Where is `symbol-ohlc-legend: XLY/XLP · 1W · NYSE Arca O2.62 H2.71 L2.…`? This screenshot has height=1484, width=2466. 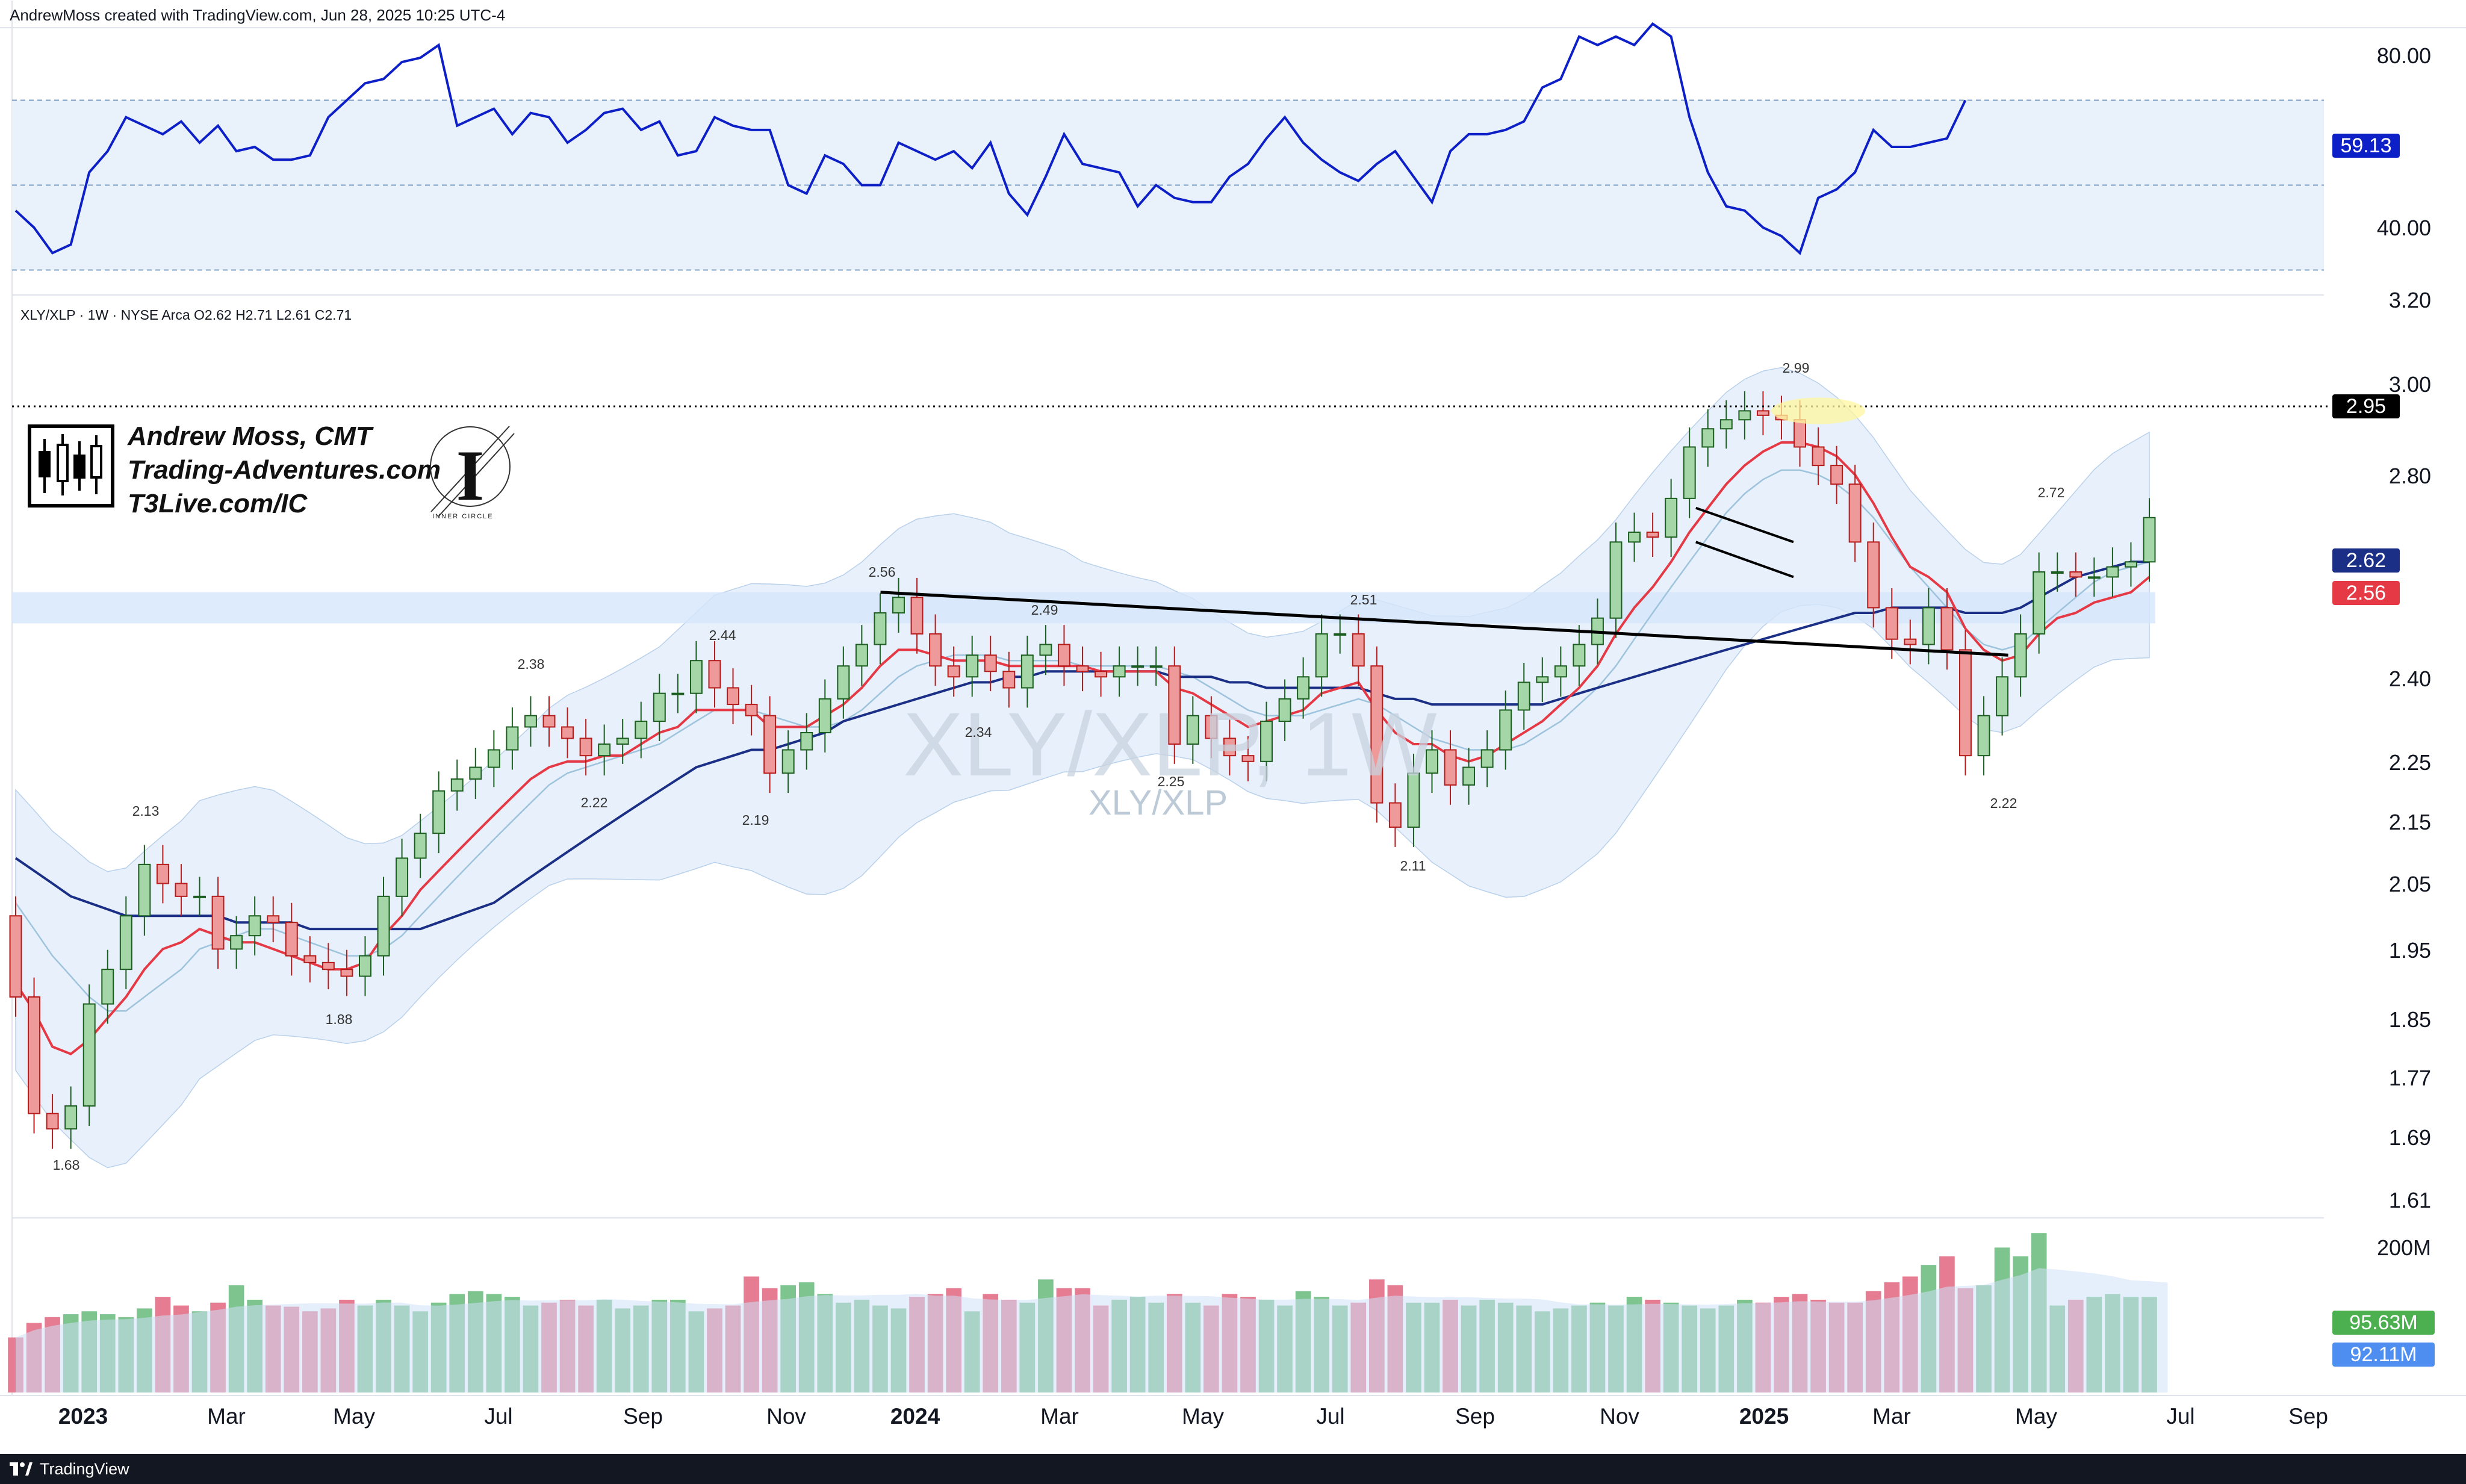
symbol-ohlc-legend: XLY/XLP · 1W · NYSE Arca O2.62 H2.71 L2.… is located at coordinates (186, 315).